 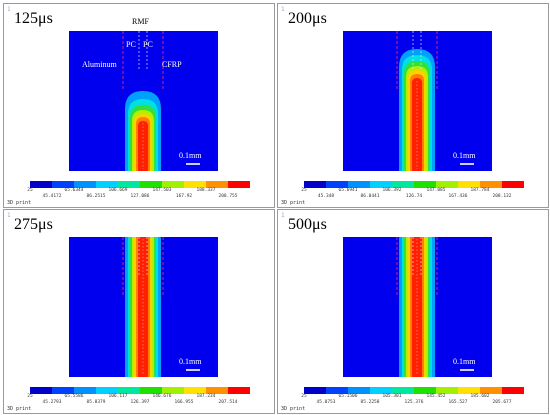 What do you see at coordinates (326, 196) in the screenshot?
I see `colorbar-tick-label: 45.348` at bounding box center [326, 196].